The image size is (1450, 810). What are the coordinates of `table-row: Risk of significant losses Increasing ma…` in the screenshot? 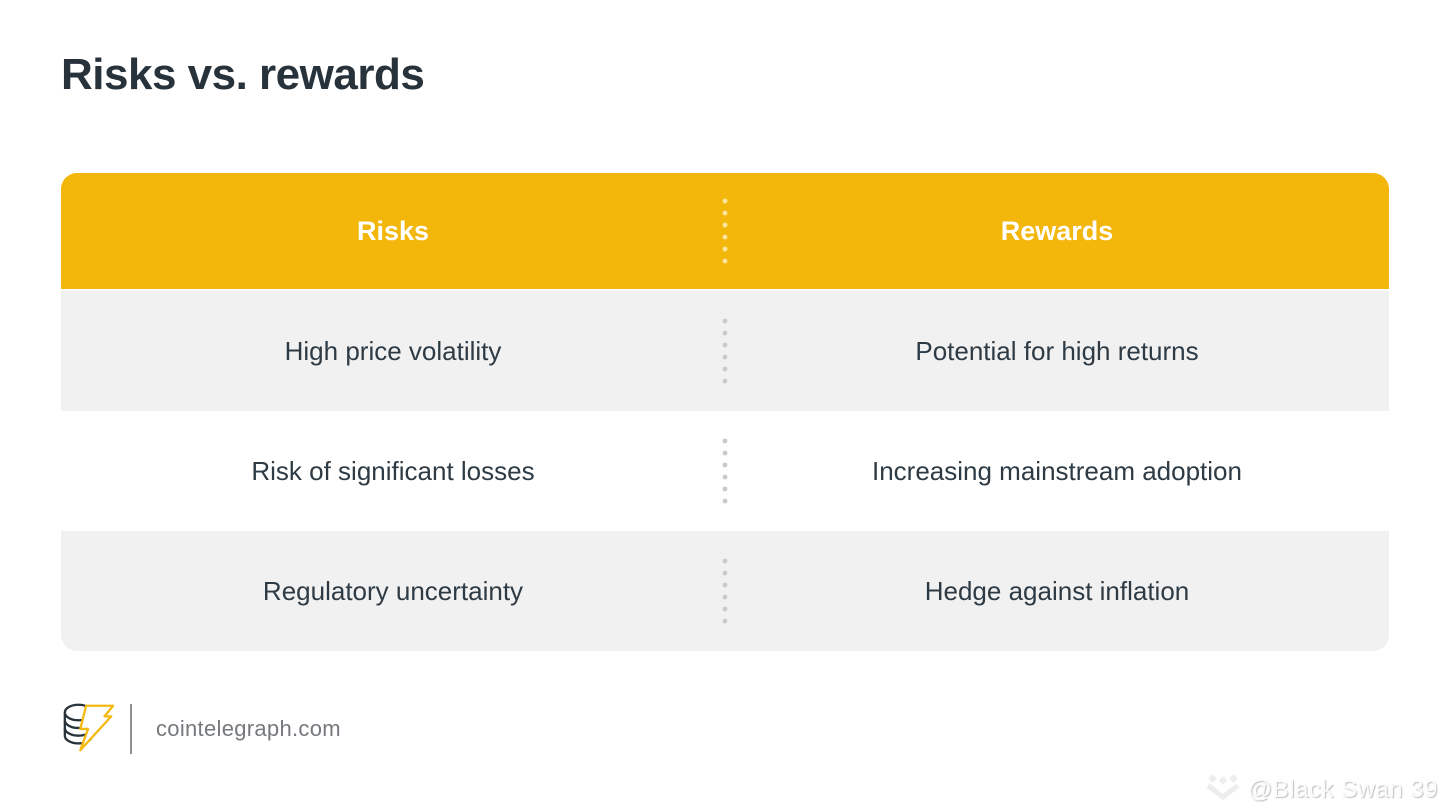 It's located at (725, 471).